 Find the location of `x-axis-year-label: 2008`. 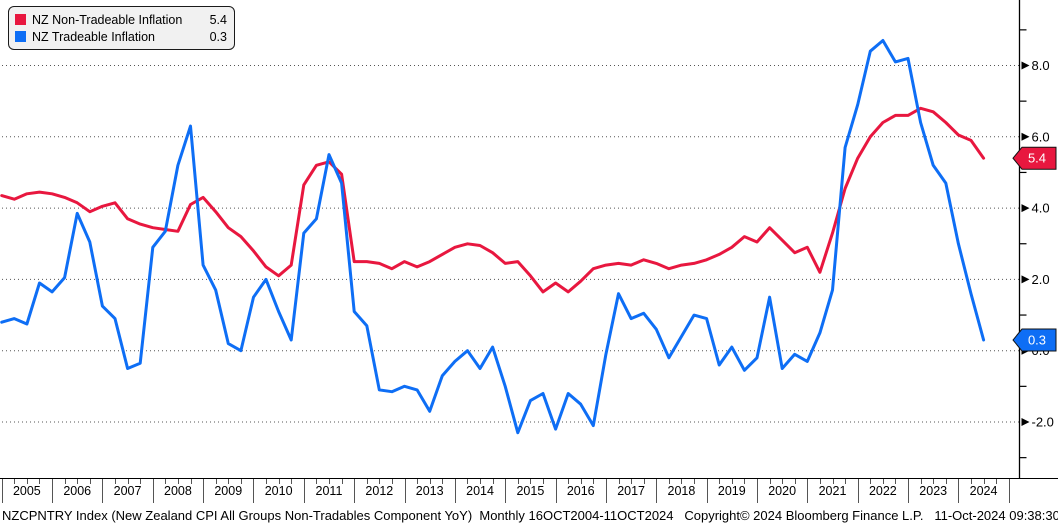

x-axis-year-label: 2008 is located at coordinates (178, 491).